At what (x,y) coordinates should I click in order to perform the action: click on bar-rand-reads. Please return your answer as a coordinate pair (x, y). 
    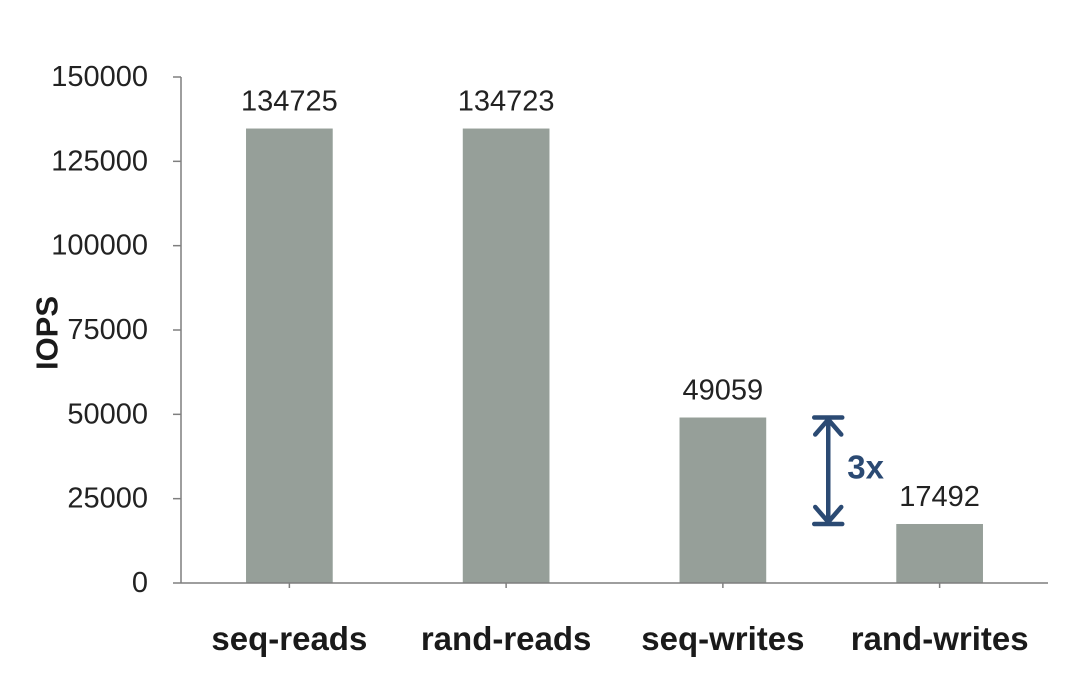
    Looking at the image, I should click on (506, 355).